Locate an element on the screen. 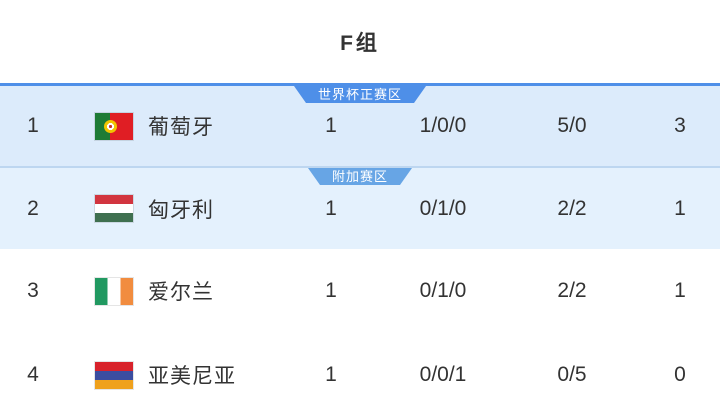  team-name: 葡萄牙 is located at coordinates (181, 127).